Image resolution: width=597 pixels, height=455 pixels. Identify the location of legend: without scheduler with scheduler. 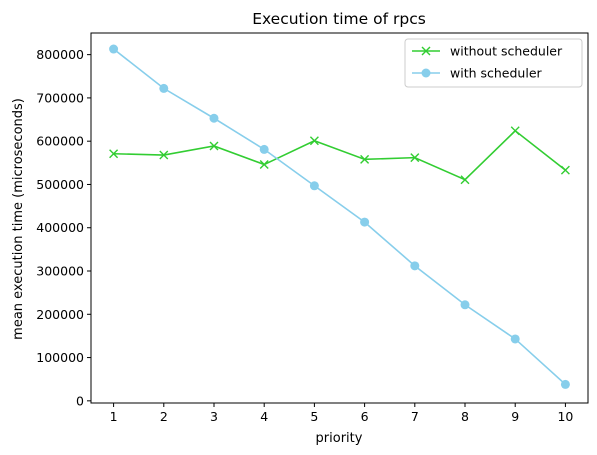
(493, 63).